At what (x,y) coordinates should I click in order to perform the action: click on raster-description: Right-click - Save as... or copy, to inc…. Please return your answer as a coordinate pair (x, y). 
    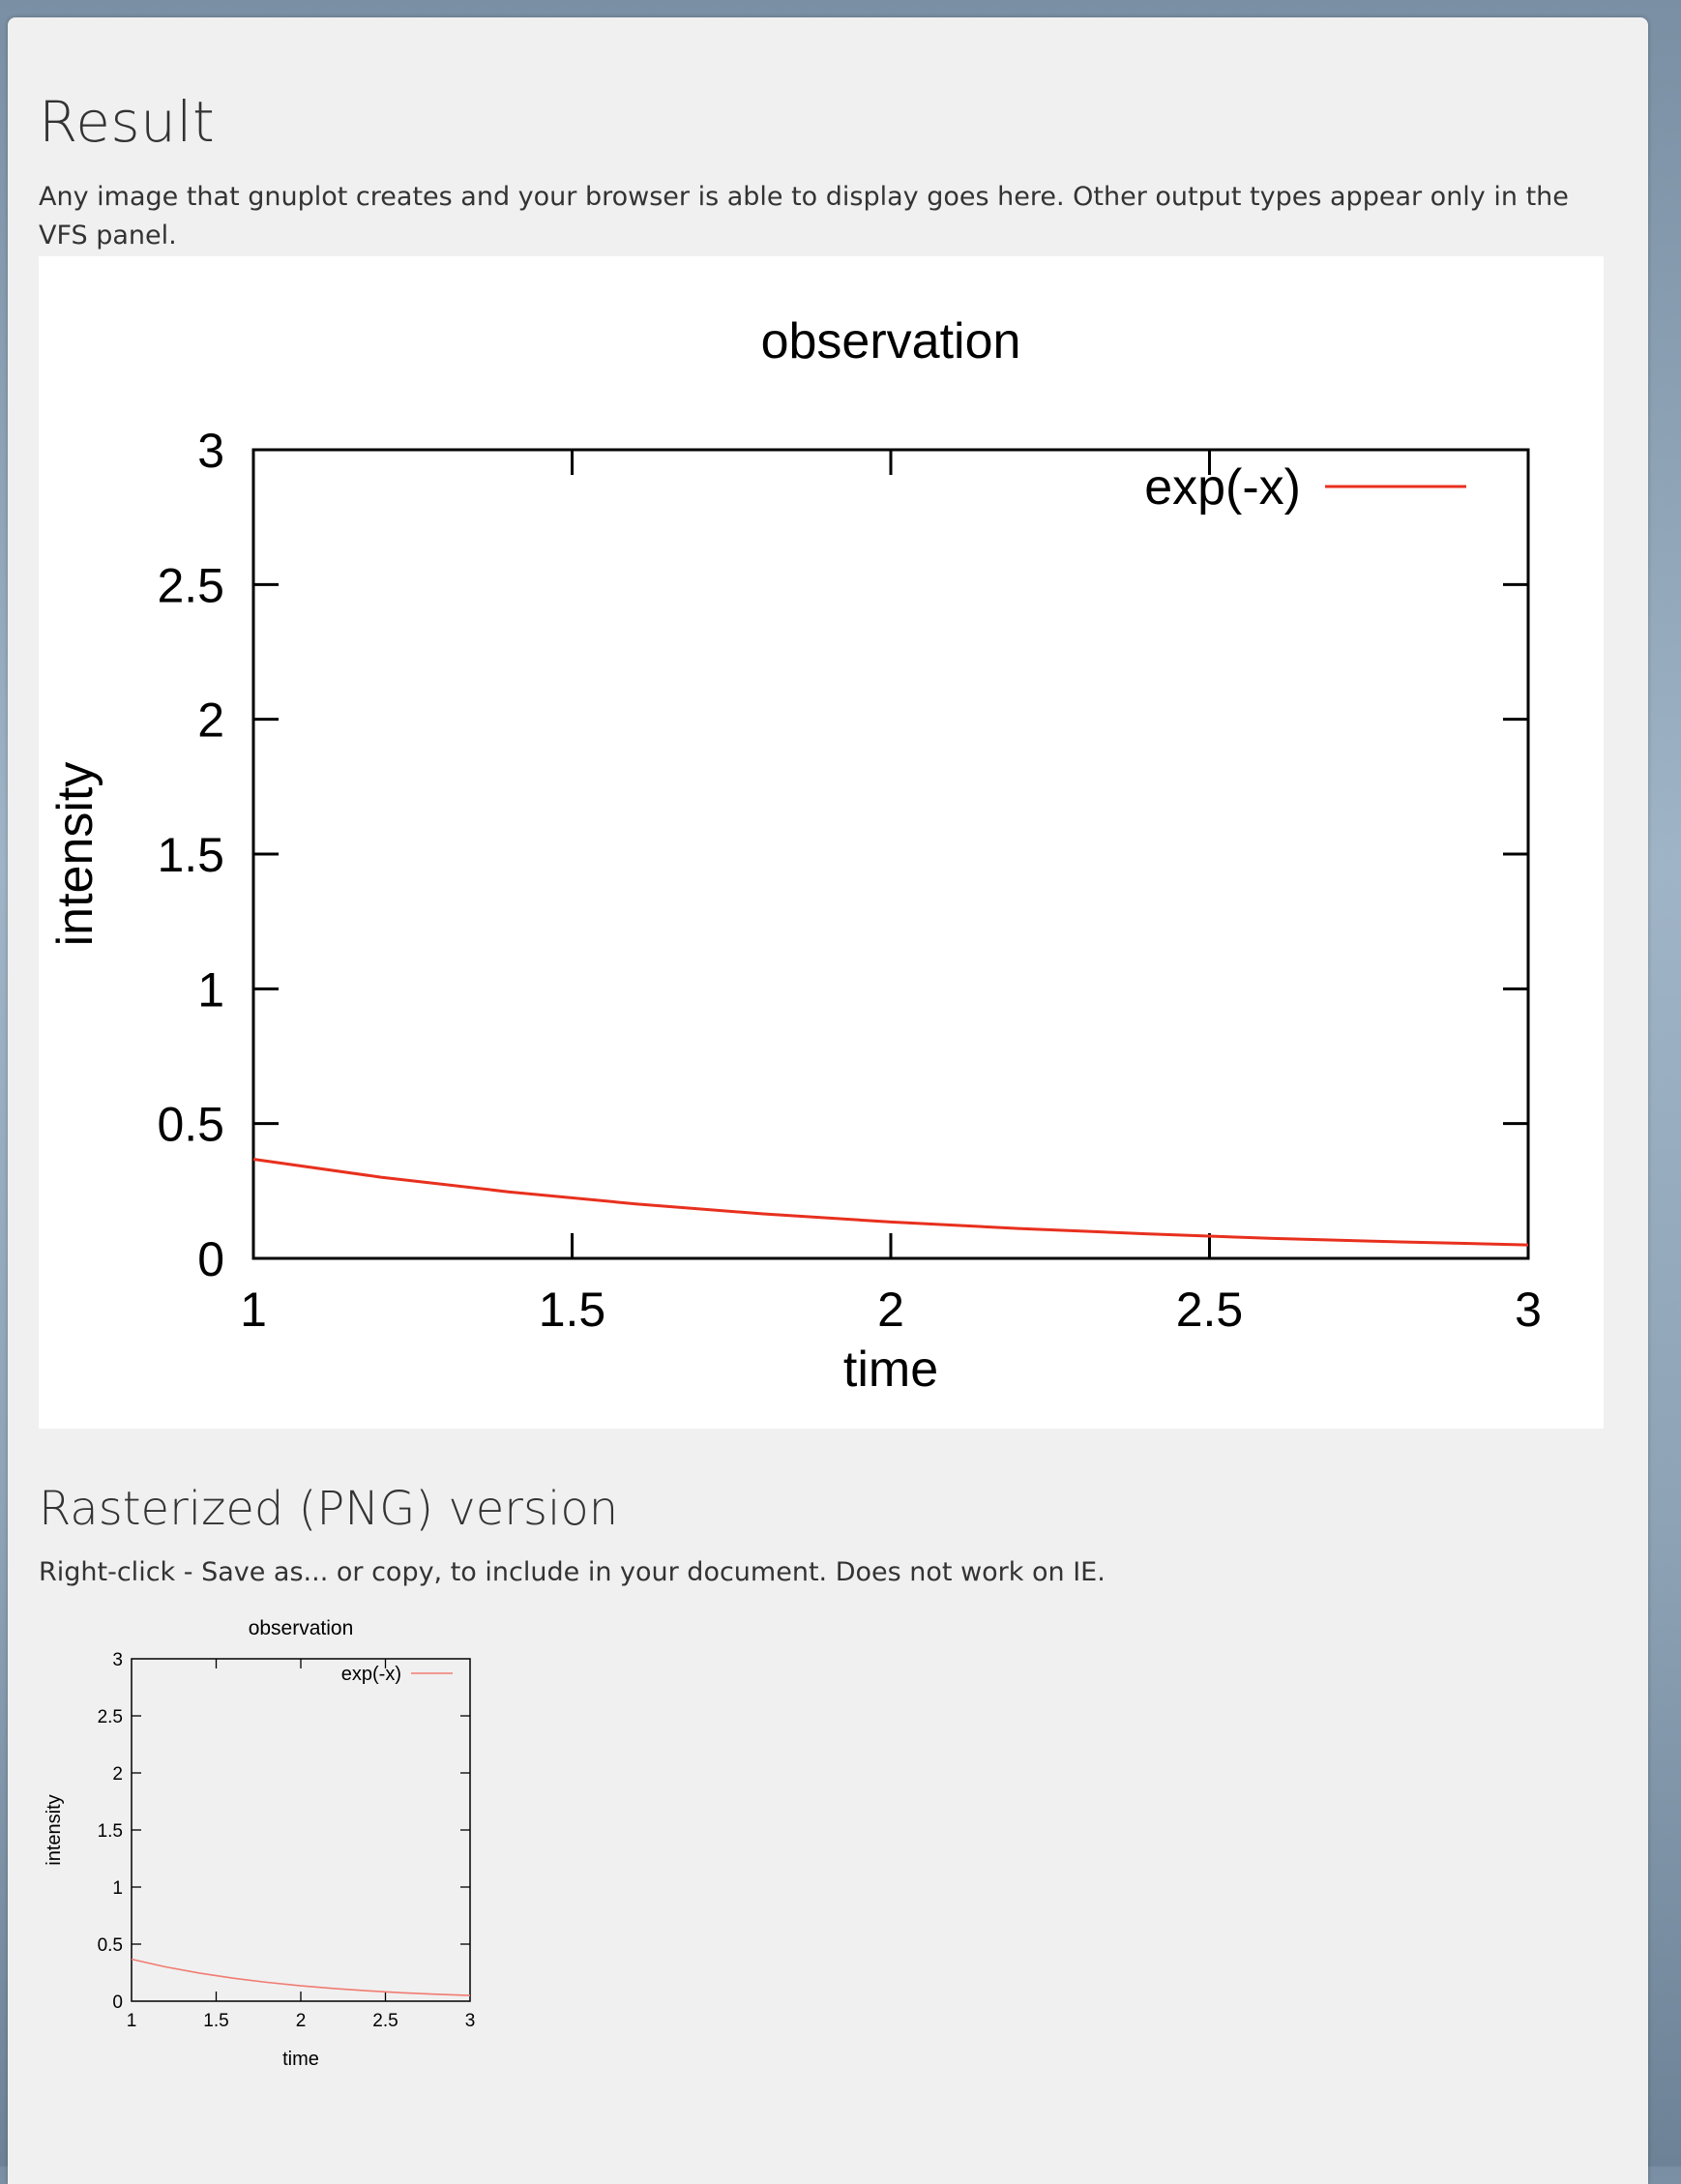
    Looking at the image, I should click on (572, 1572).